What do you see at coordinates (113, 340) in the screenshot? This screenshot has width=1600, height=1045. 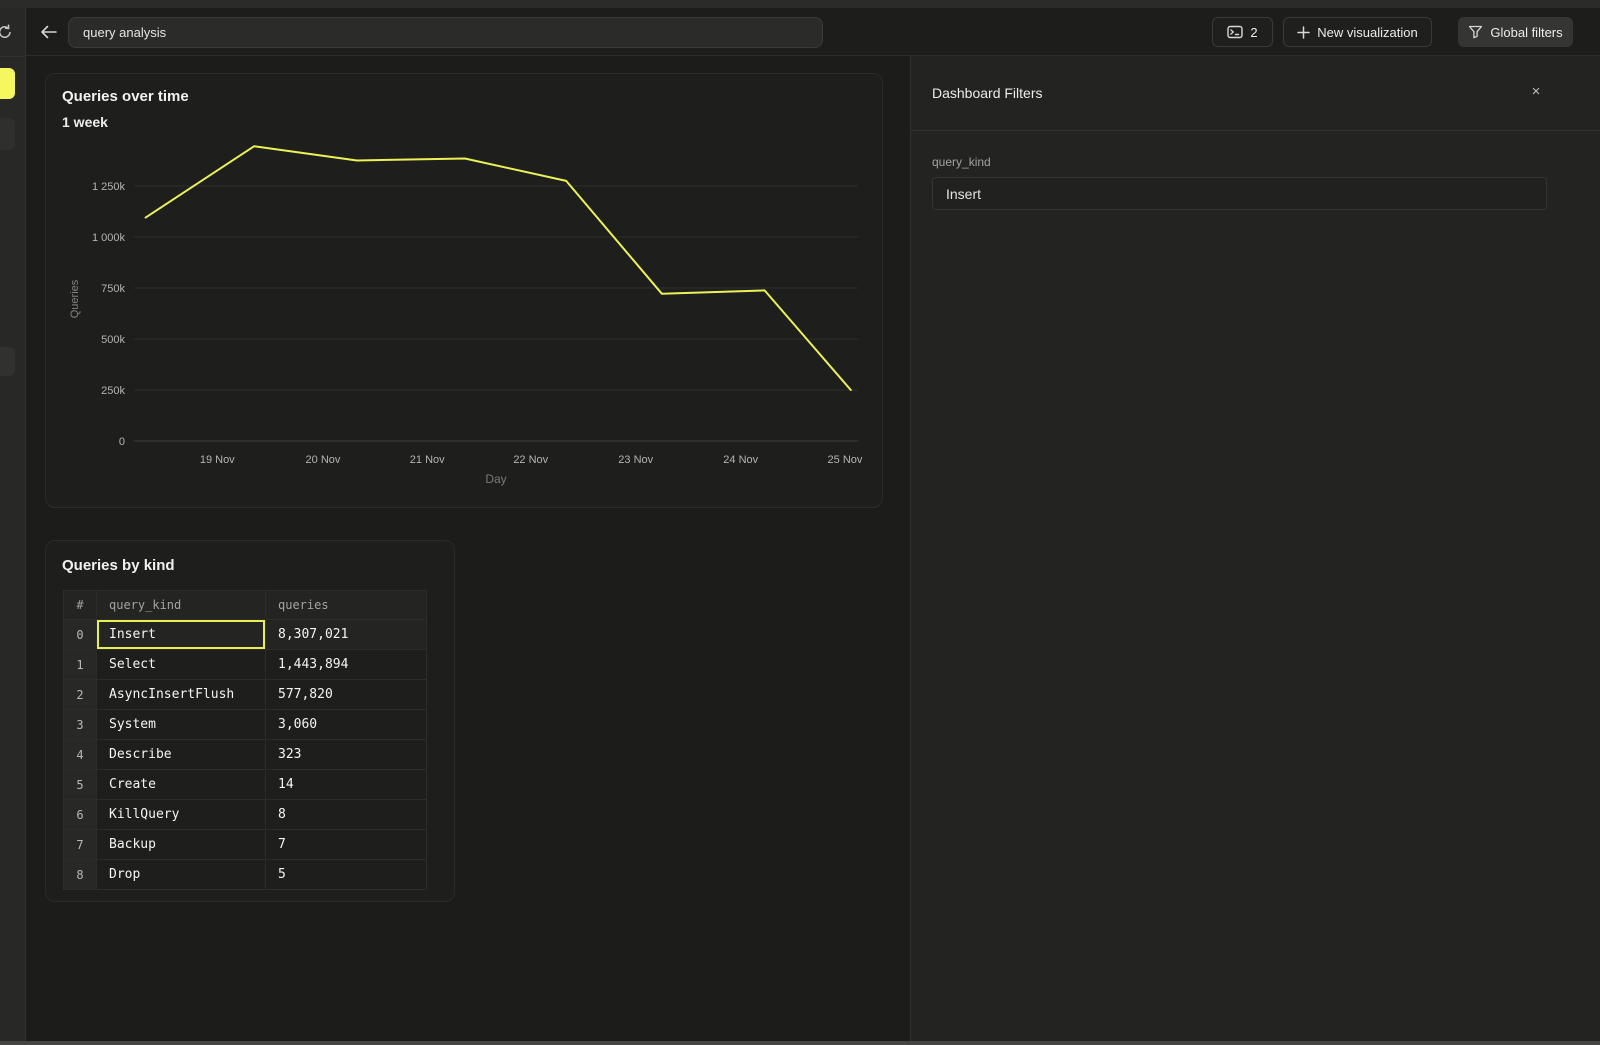 I see `y-tick-label: 500k` at bounding box center [113, 340].